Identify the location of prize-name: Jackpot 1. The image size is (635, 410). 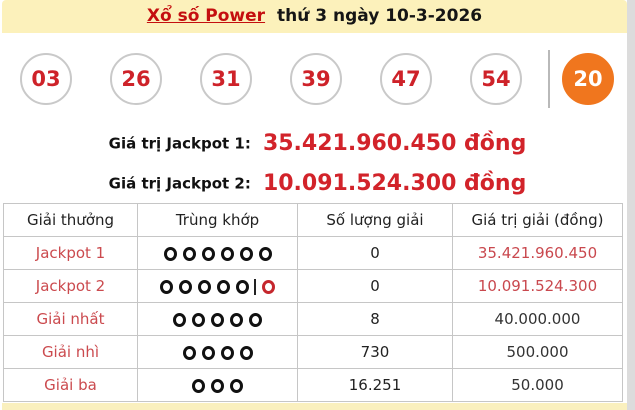
(70, 253).